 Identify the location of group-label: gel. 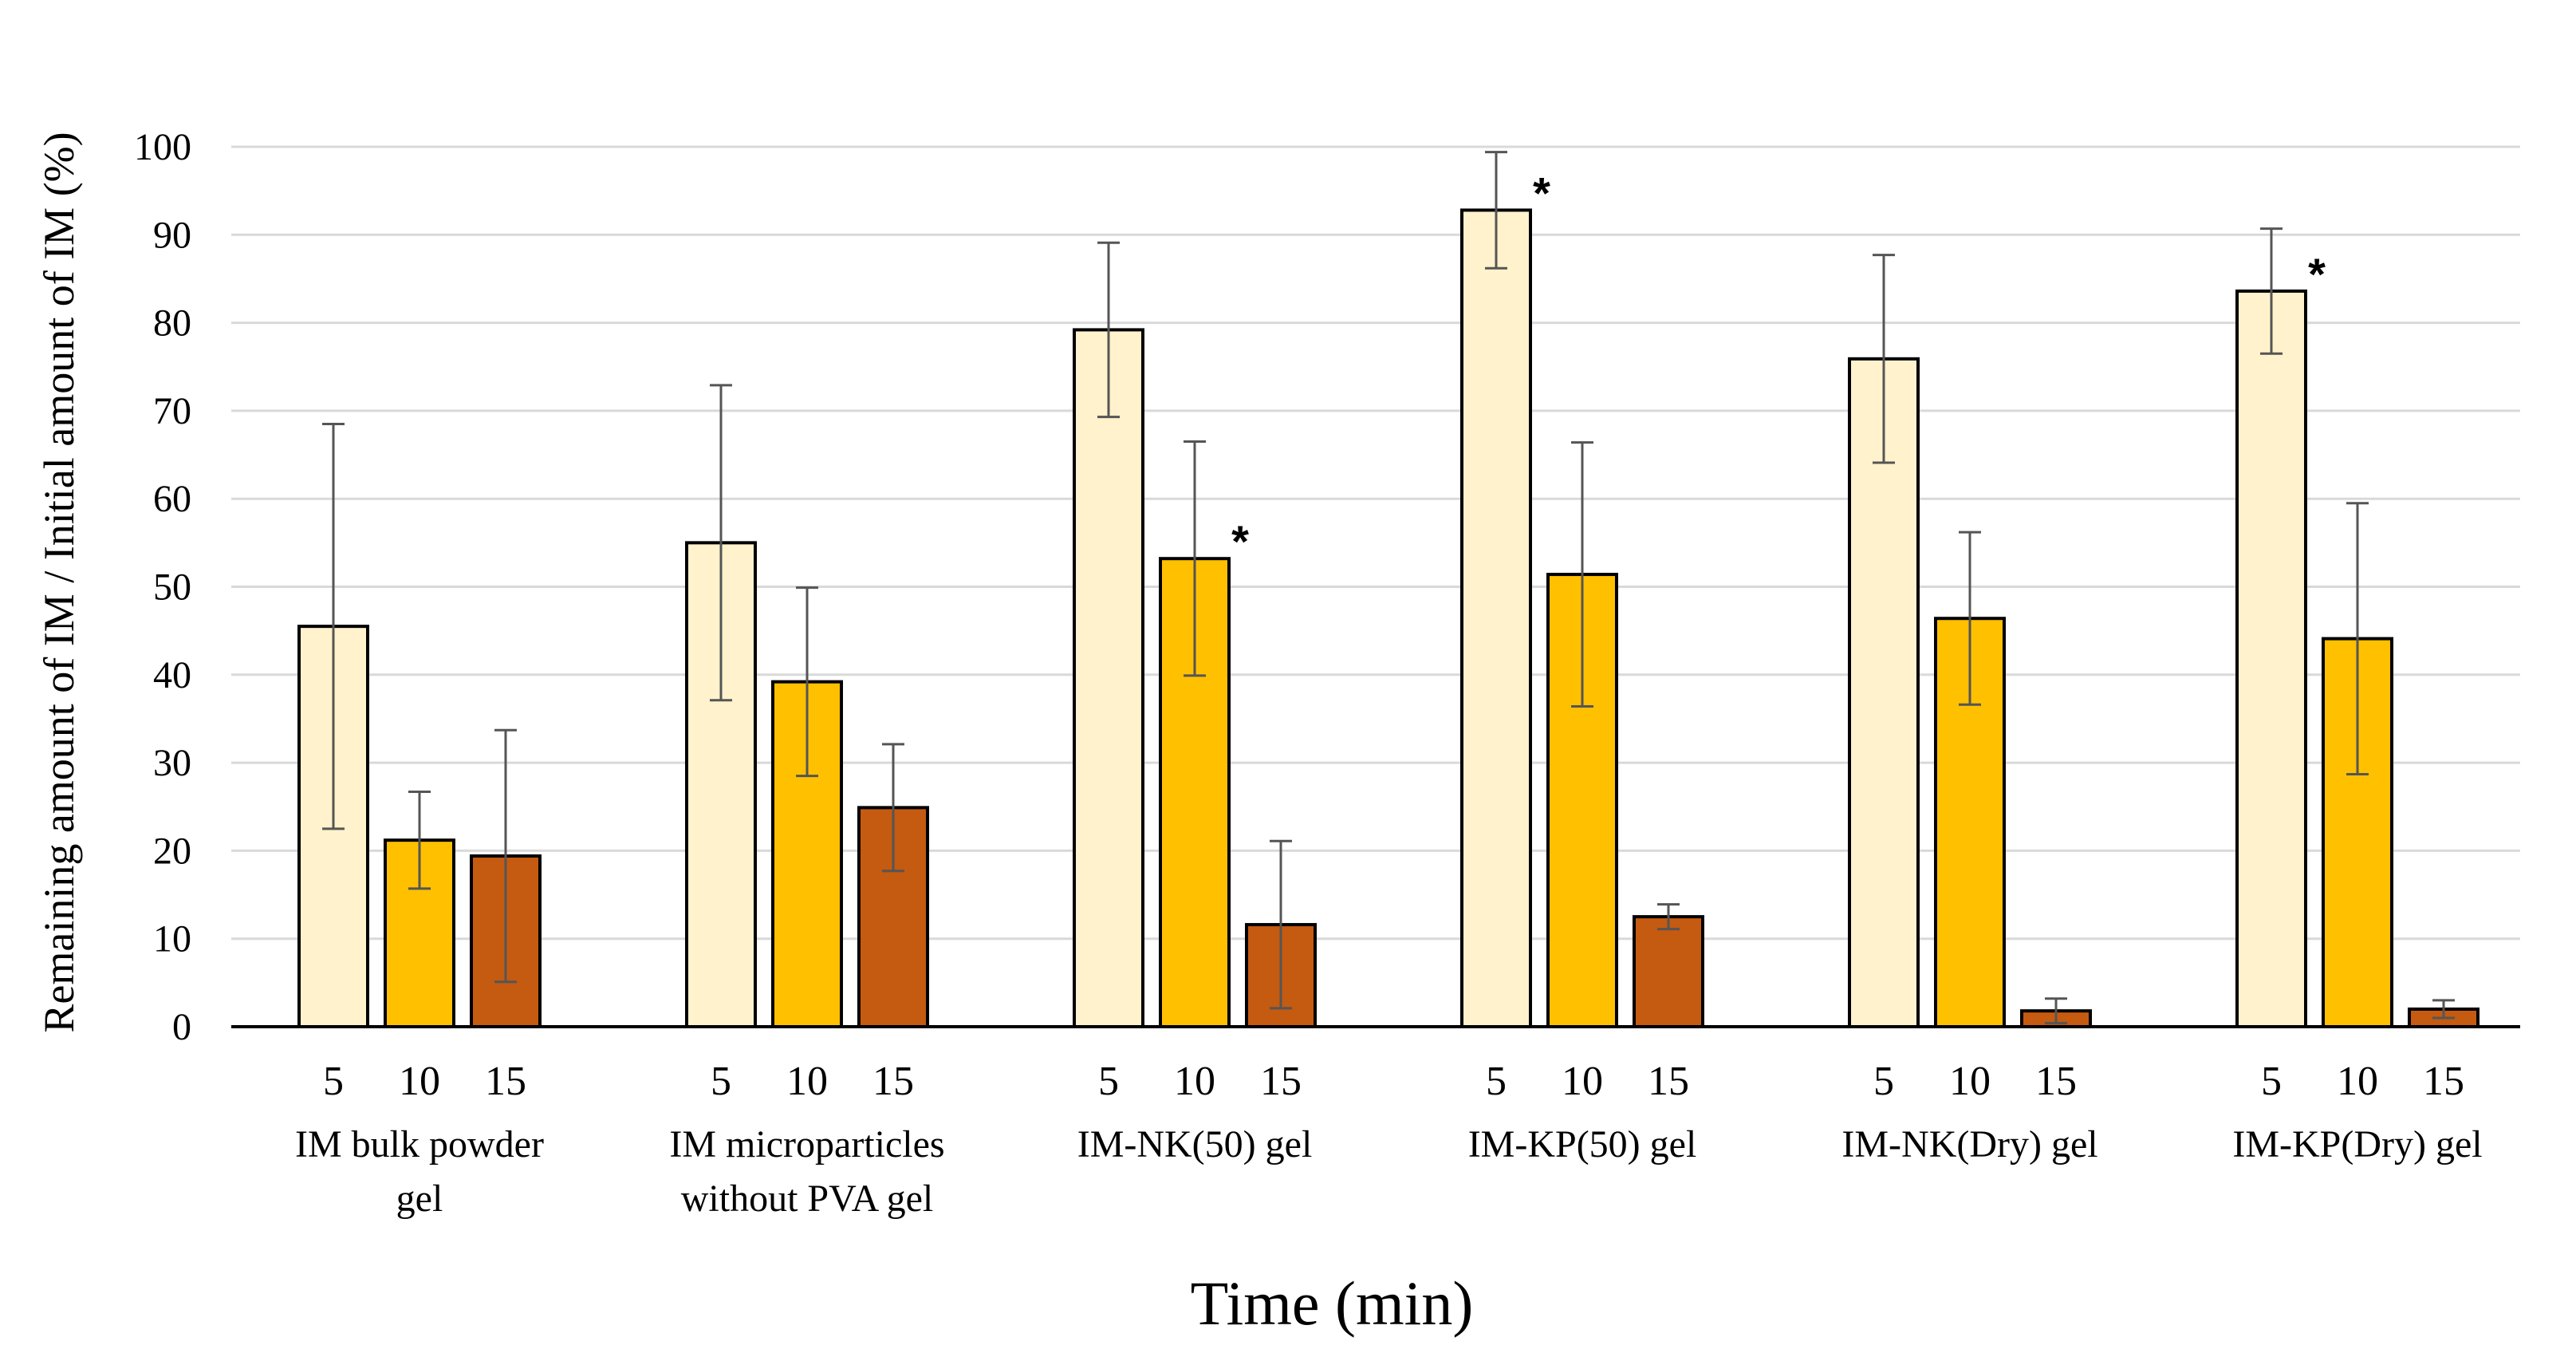
(419, 1198).